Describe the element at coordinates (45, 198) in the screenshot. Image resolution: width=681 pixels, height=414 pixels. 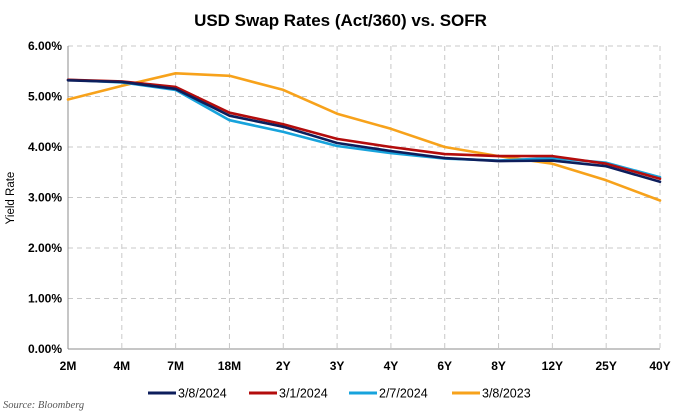
I see `y-tick-label: 3.00%` at that location.